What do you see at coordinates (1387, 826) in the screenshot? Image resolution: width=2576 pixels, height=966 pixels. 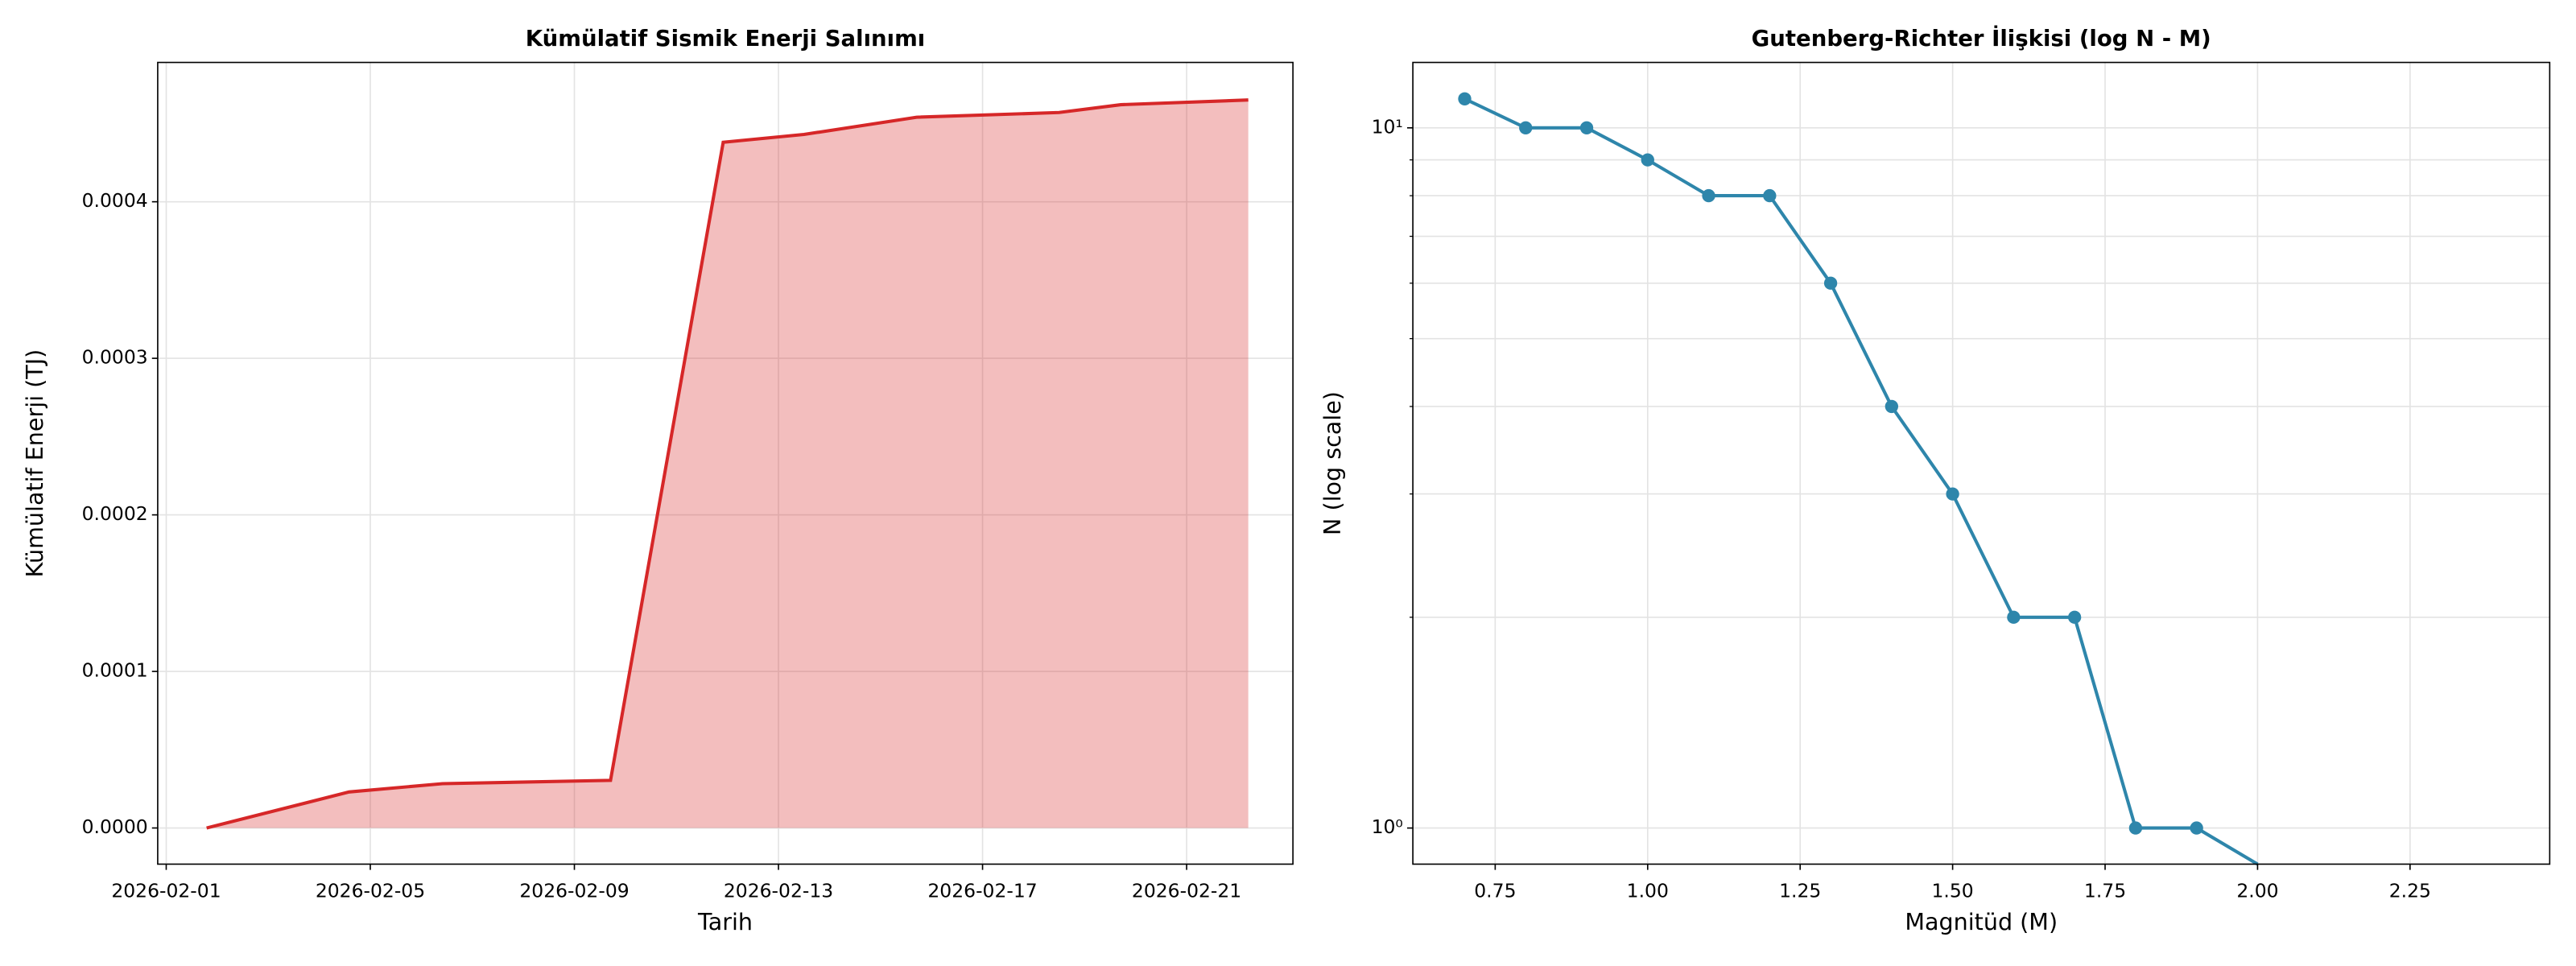 I see `y-tick-label: 10⁰` at bounding box center [1387, 826].